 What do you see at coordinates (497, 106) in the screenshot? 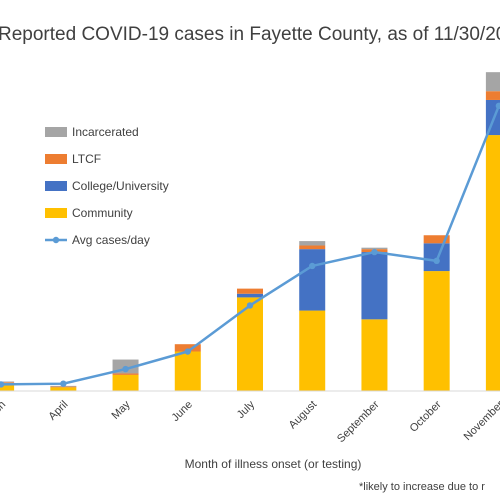
I see `point-avg-cases-day-november` at bounding box center [497, 106].